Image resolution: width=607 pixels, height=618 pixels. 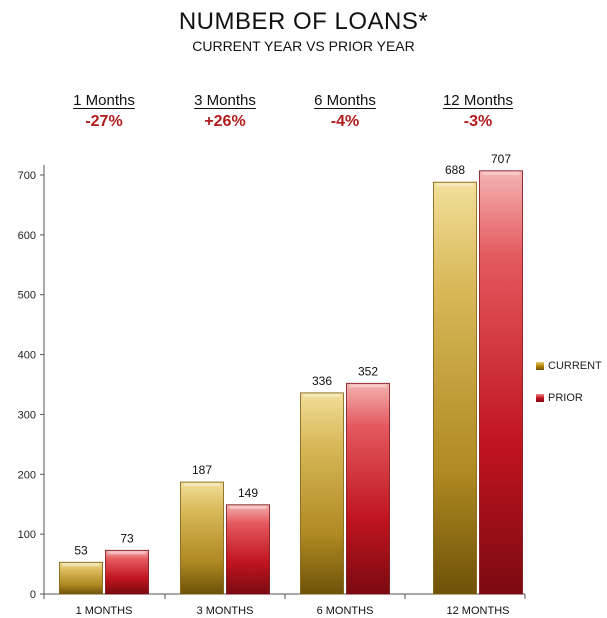 I want to click on comparison-12-months: 12 Months -3%, so click(x=478, y=111).